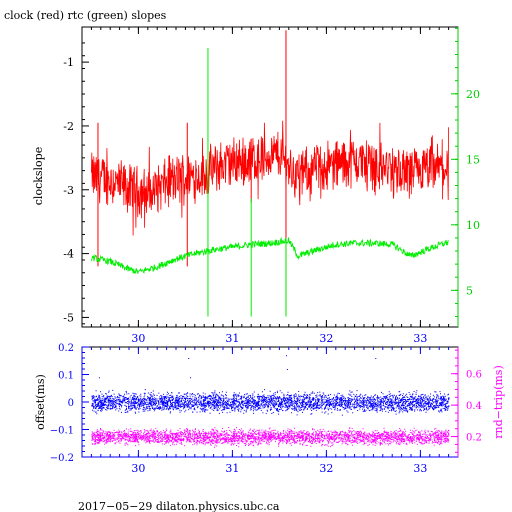 This screenshot has width=512, height=512. Describe the element at coordinates (326, 468) in the screenshot. I see `bx-tick-label-2: 32` at that location.